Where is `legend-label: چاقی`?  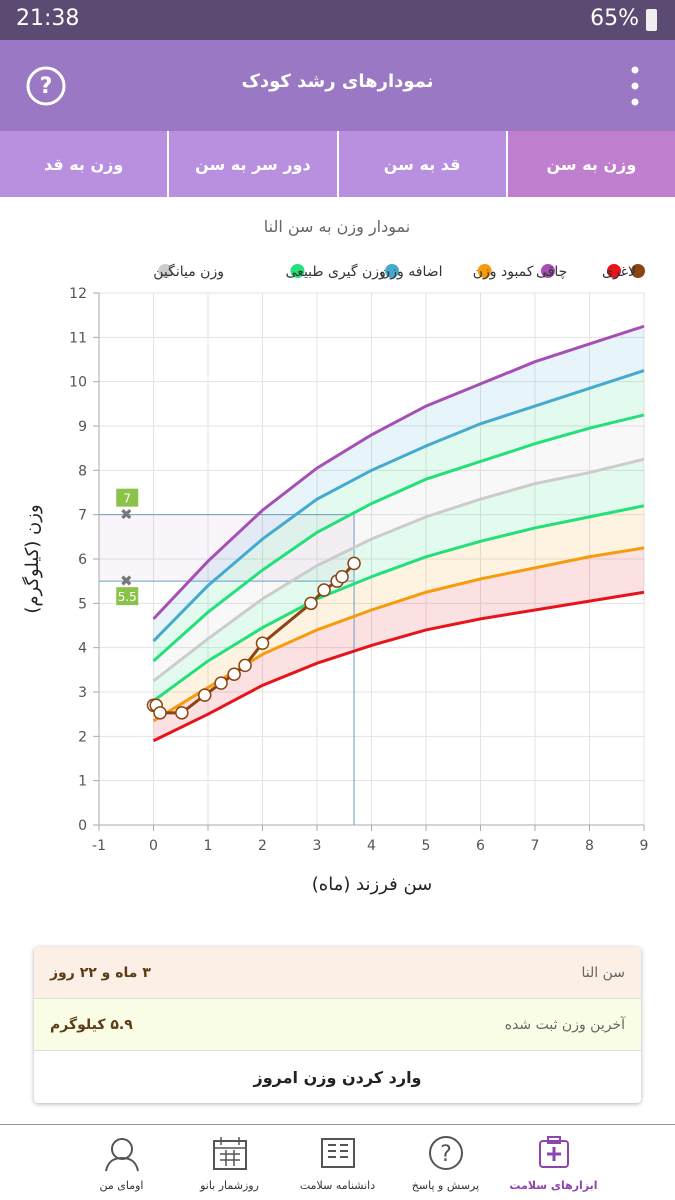 legend-label: چاقی is located at coordinates (551, 272).